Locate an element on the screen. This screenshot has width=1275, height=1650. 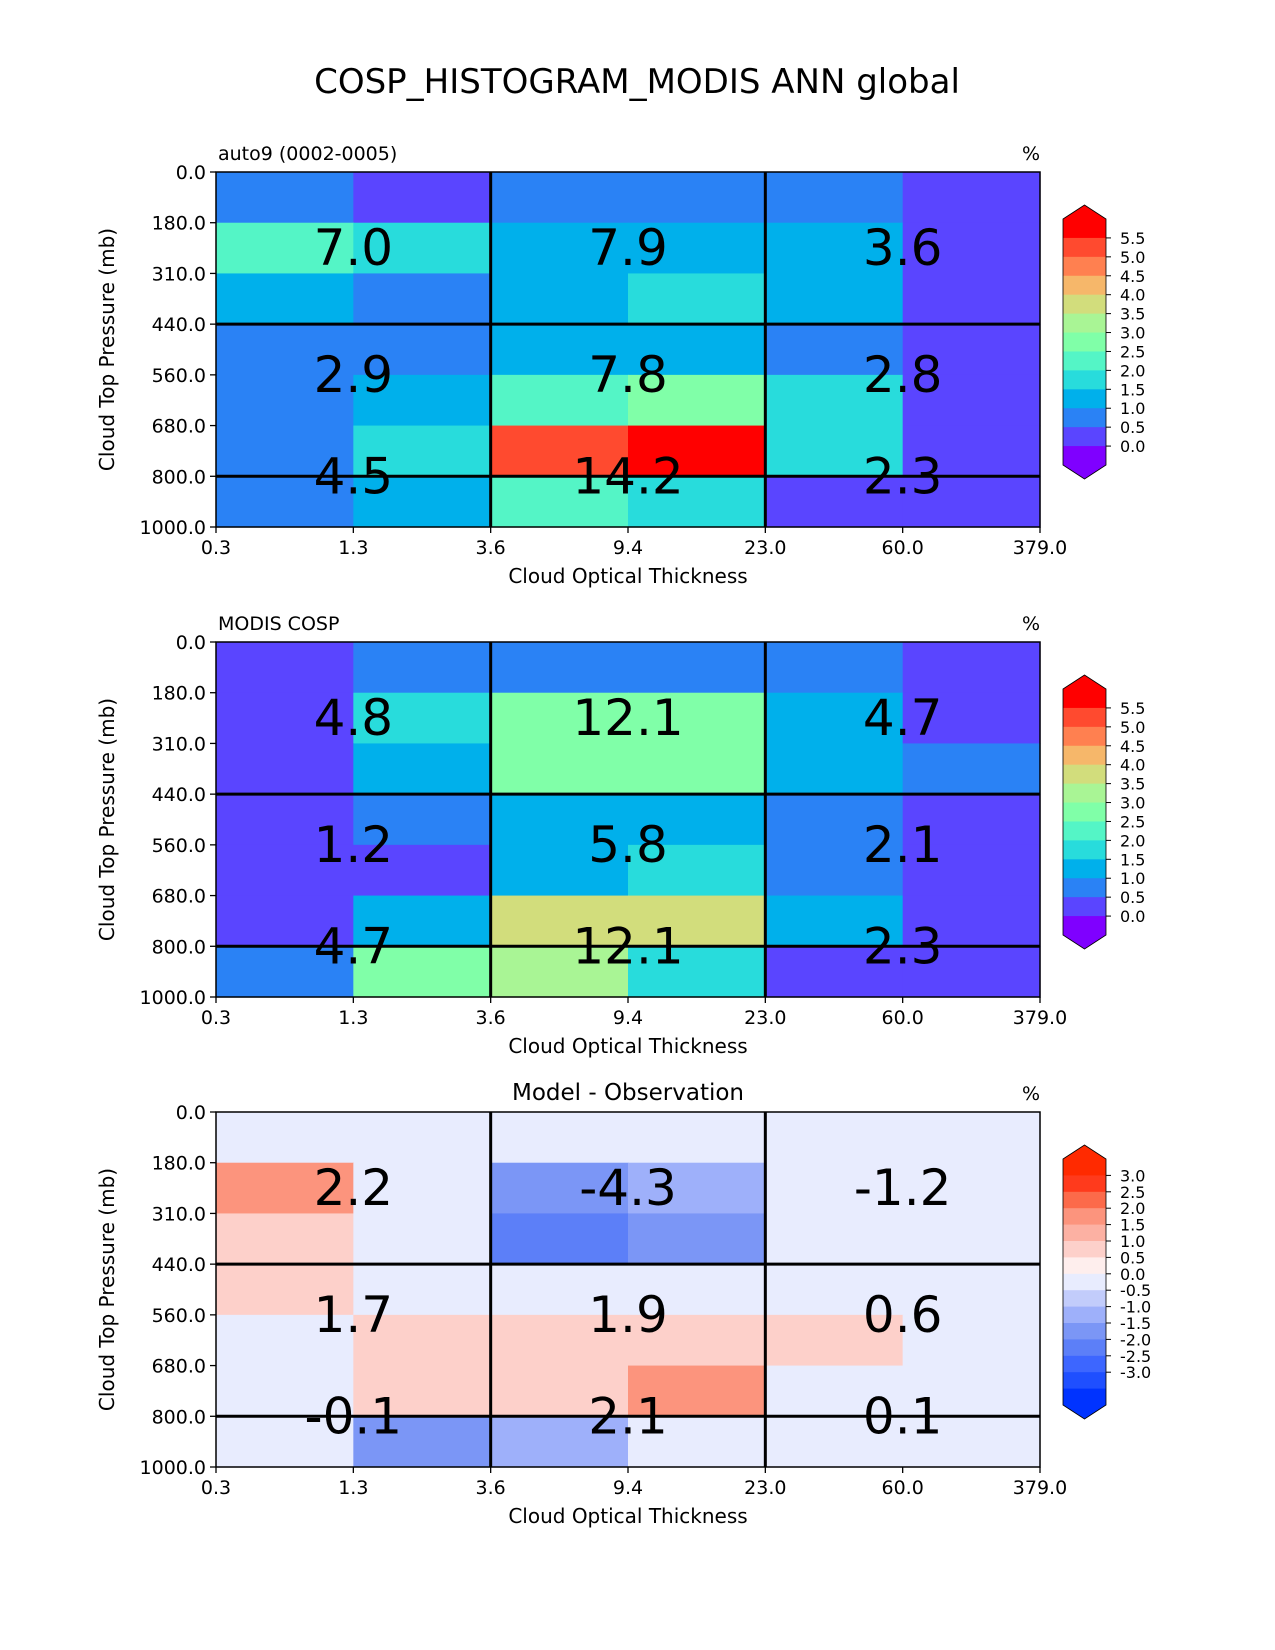
colorbar-tick-label: 2.0 is located at coordinates (1132, 1208).